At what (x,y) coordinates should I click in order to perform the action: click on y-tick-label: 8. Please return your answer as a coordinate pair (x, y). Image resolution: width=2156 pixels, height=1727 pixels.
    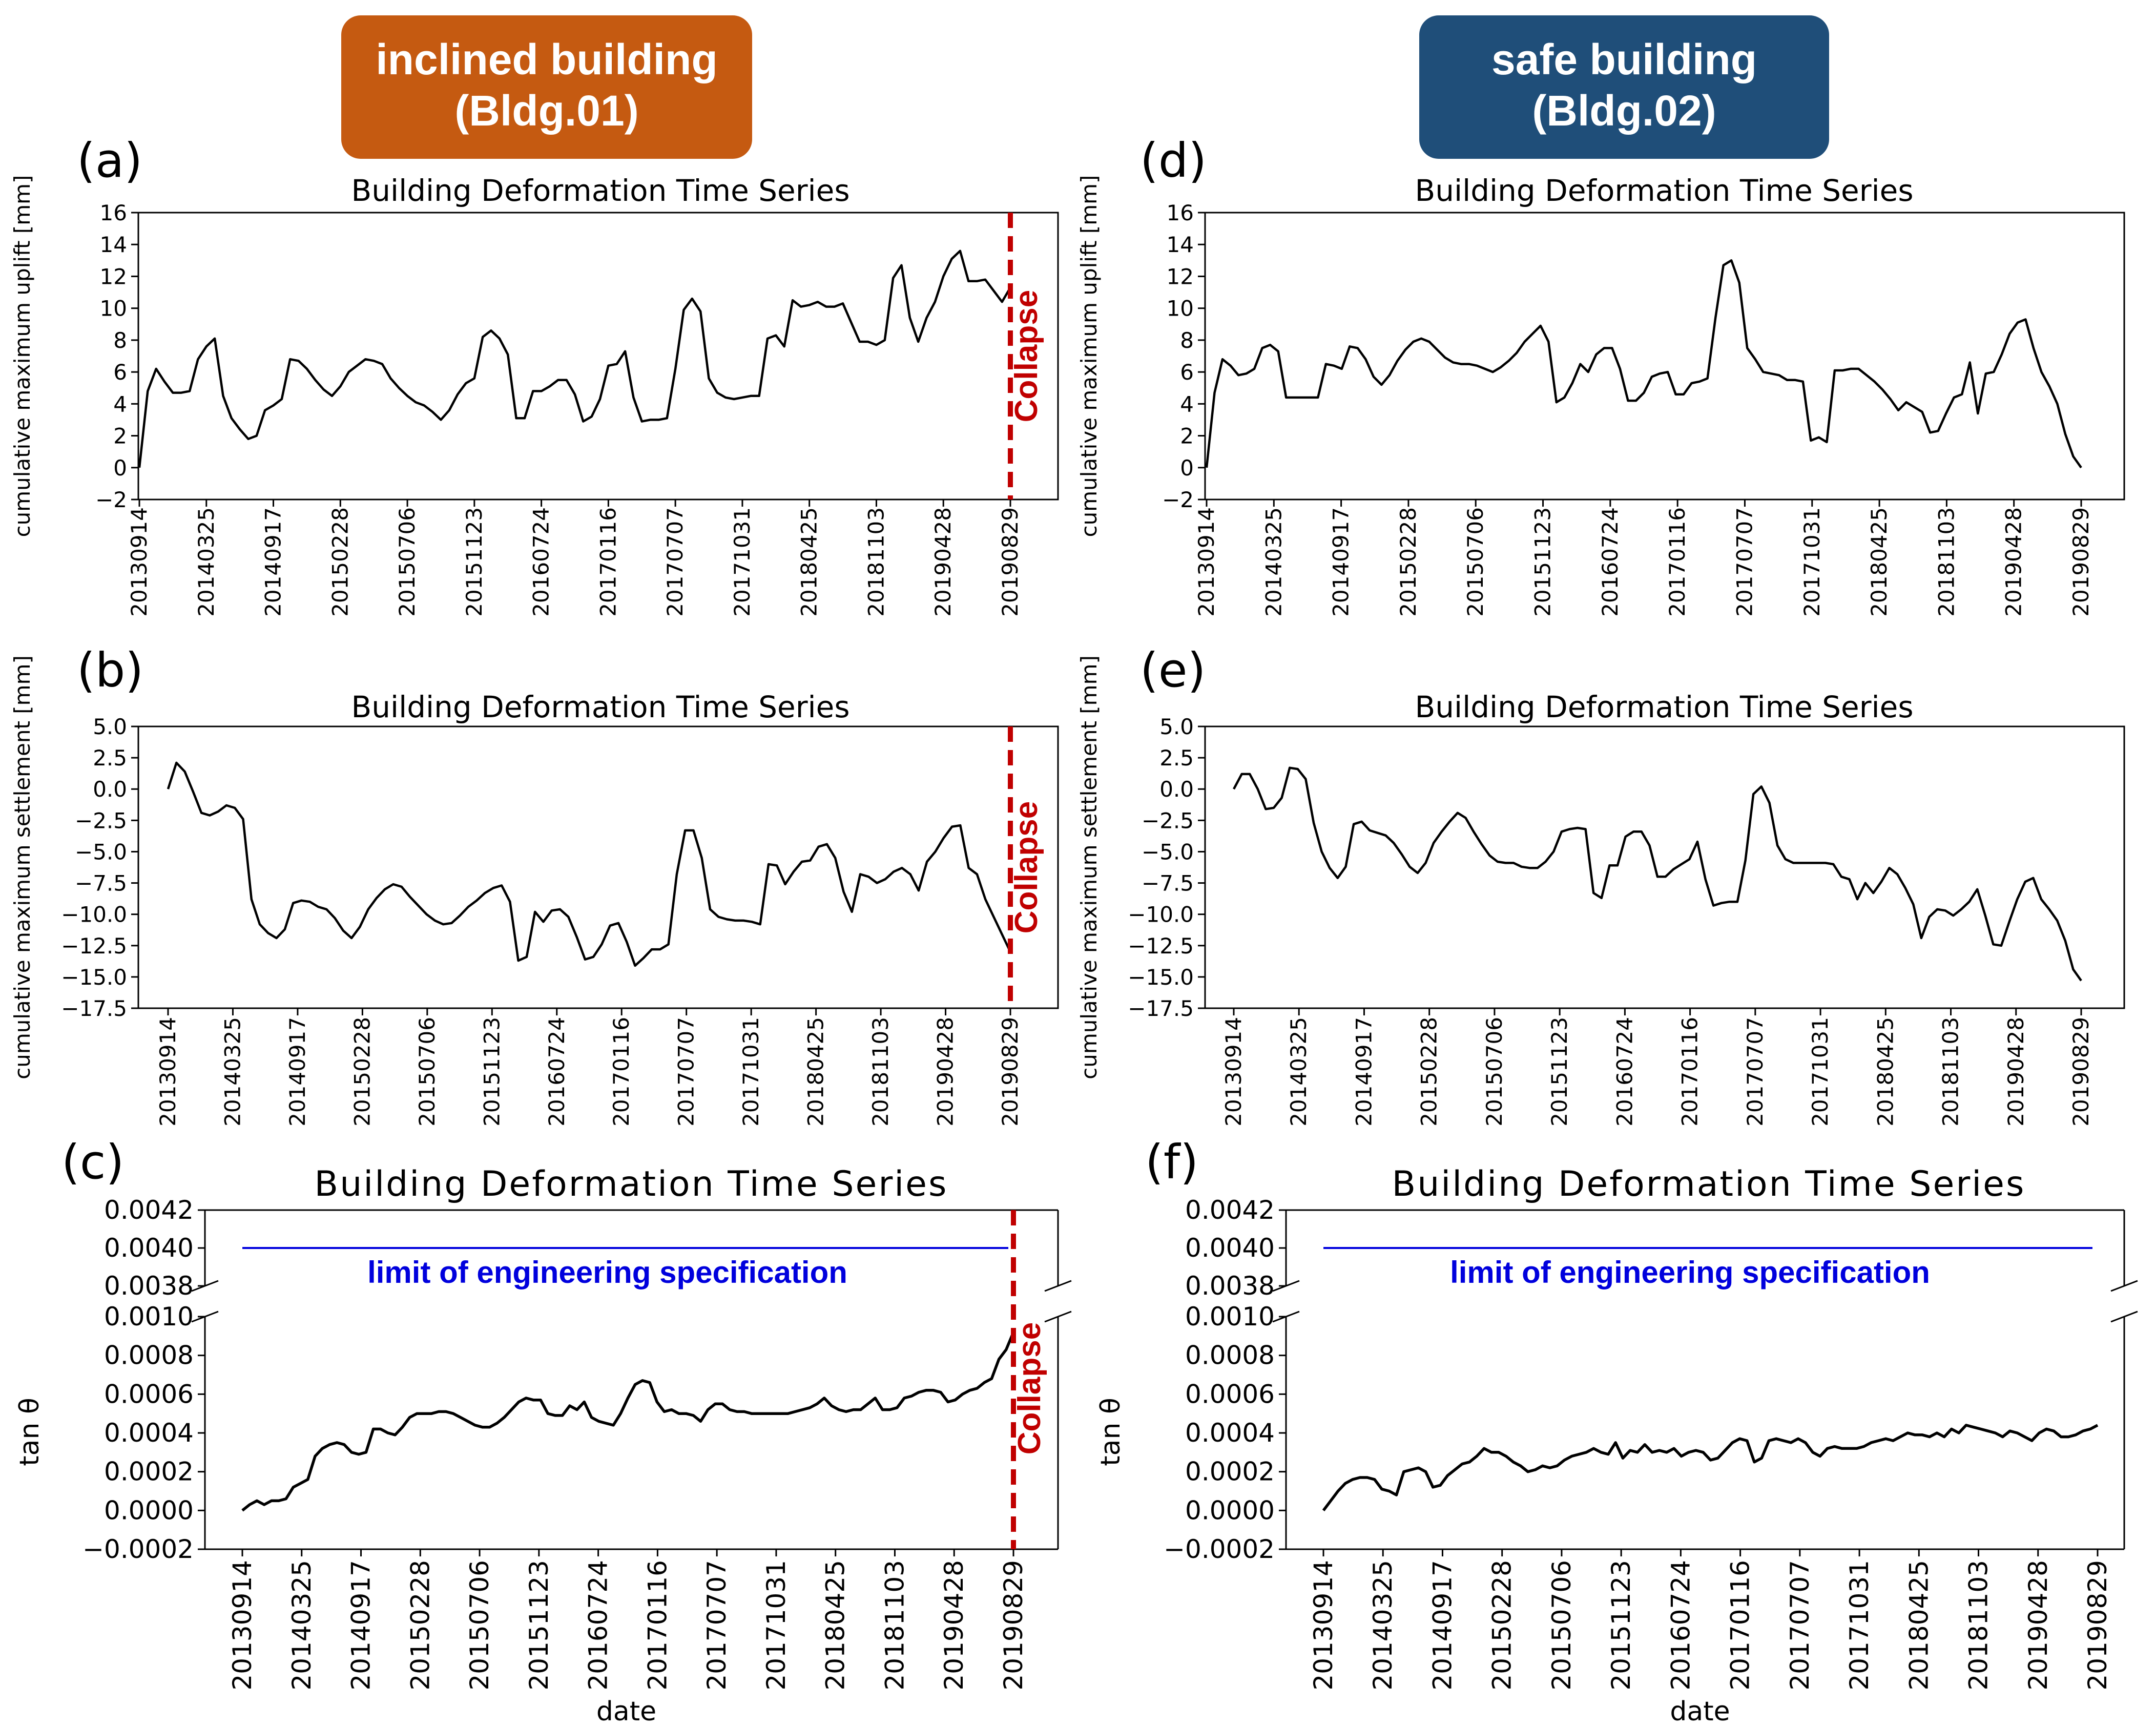
    Looking at the image, I should click on (1187, 340).